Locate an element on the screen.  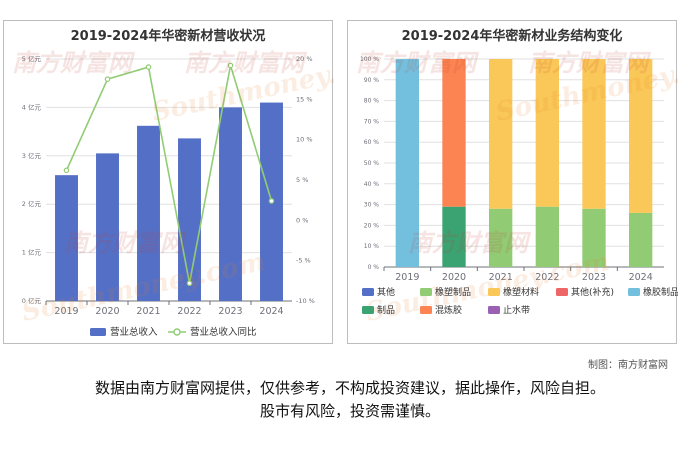
legend-label: 止水带 is located at coordinates (516, 310).